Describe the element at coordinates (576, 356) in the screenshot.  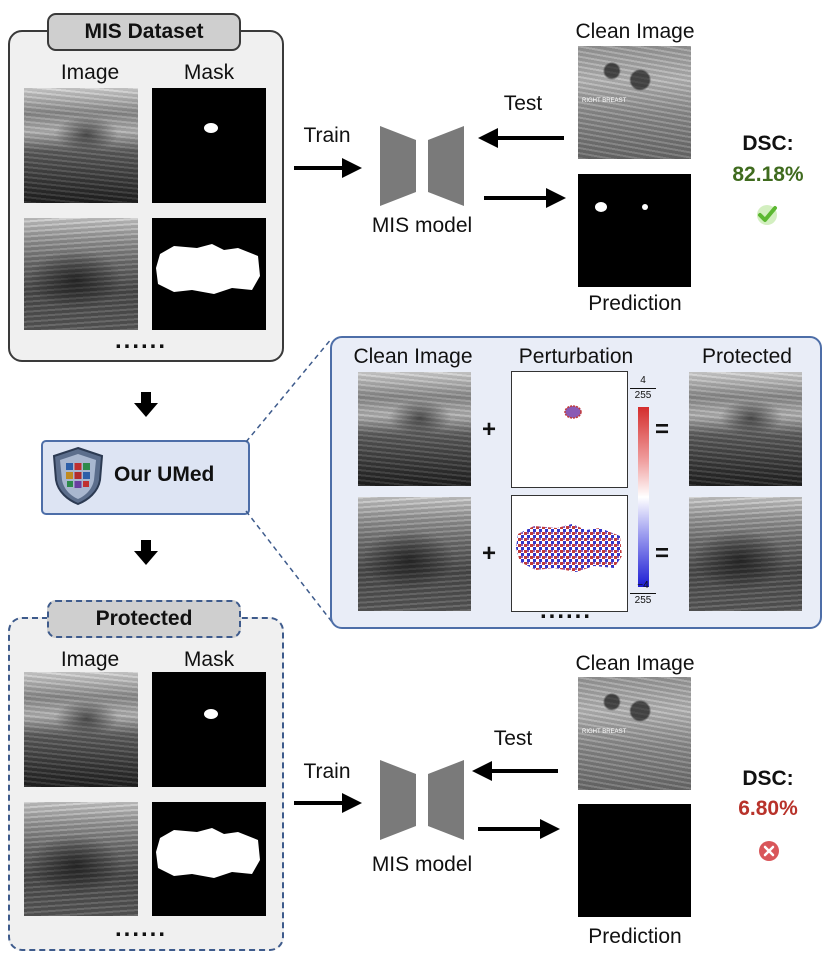
I see `detail-perturbation-label: Perturbation` at that location.